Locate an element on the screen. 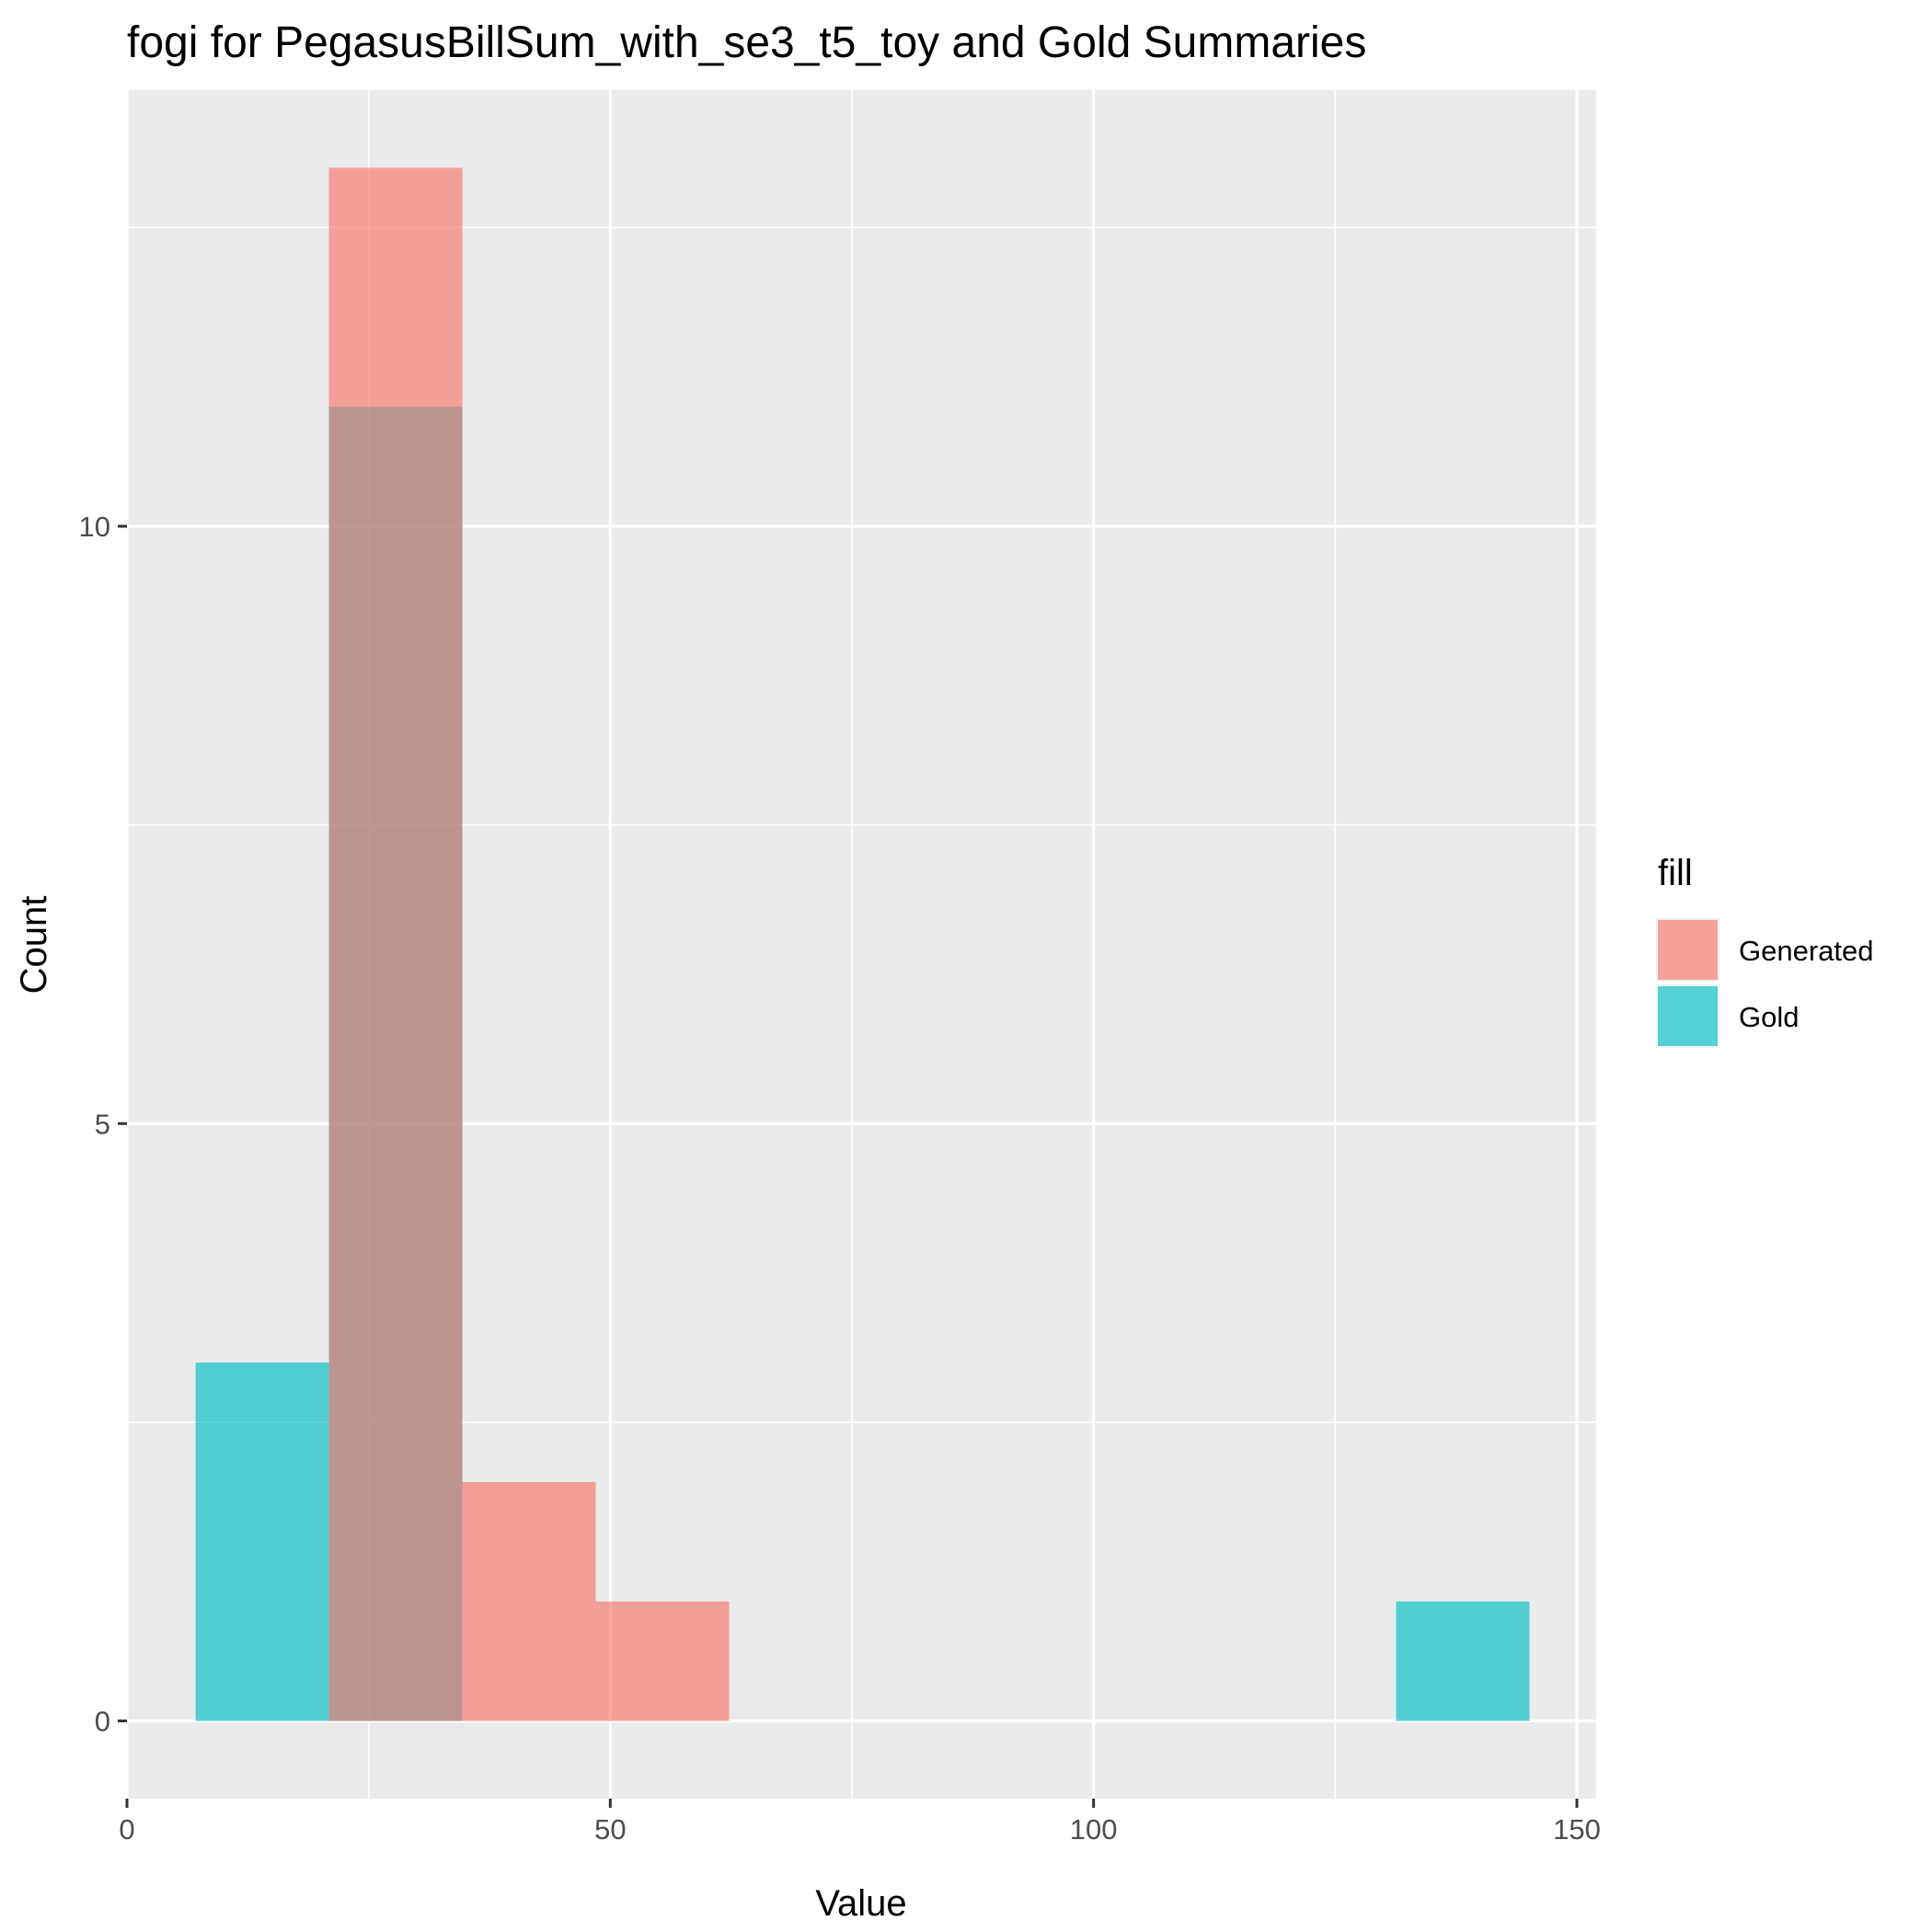 This screenshot has width=1932, height=1932. legend-label-gold: Gold is located at coordinates (1769, 1017).